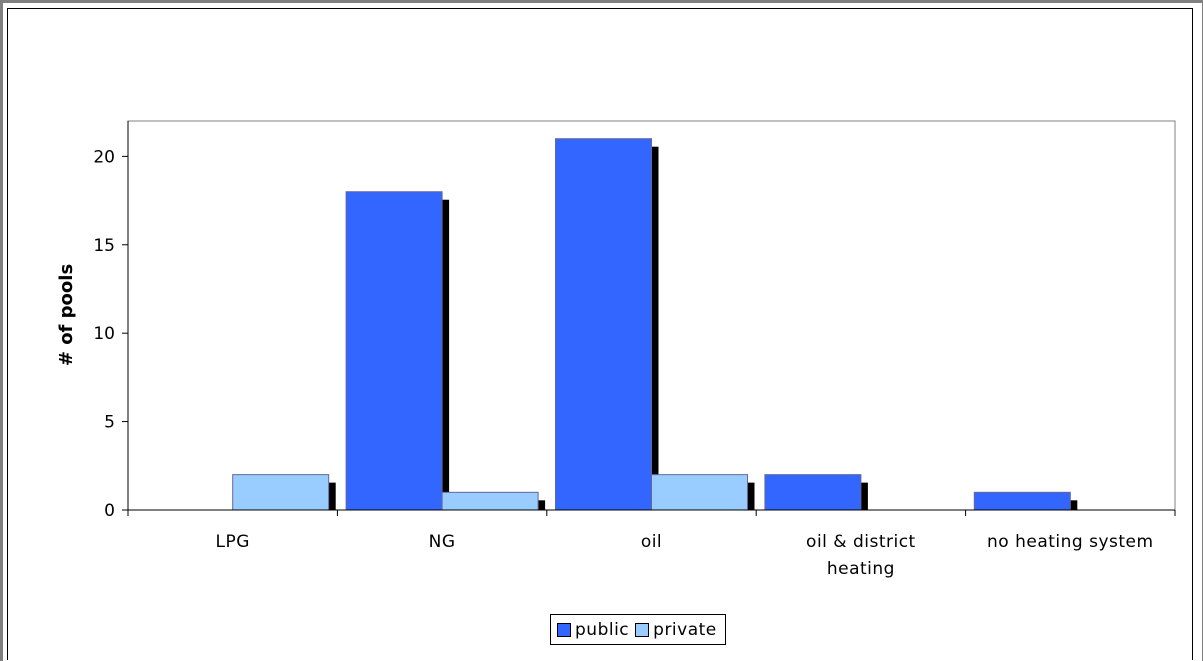  I want to click on legend-label-public: public, so click(602, 629).